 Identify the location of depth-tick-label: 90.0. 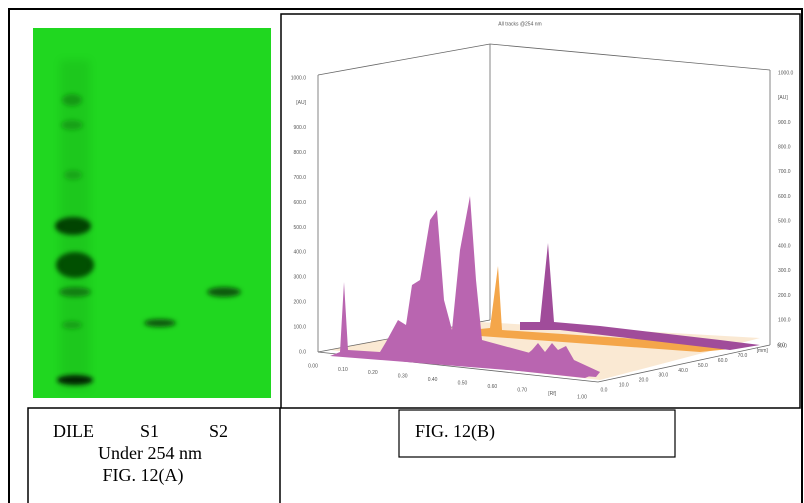
(782, 346).